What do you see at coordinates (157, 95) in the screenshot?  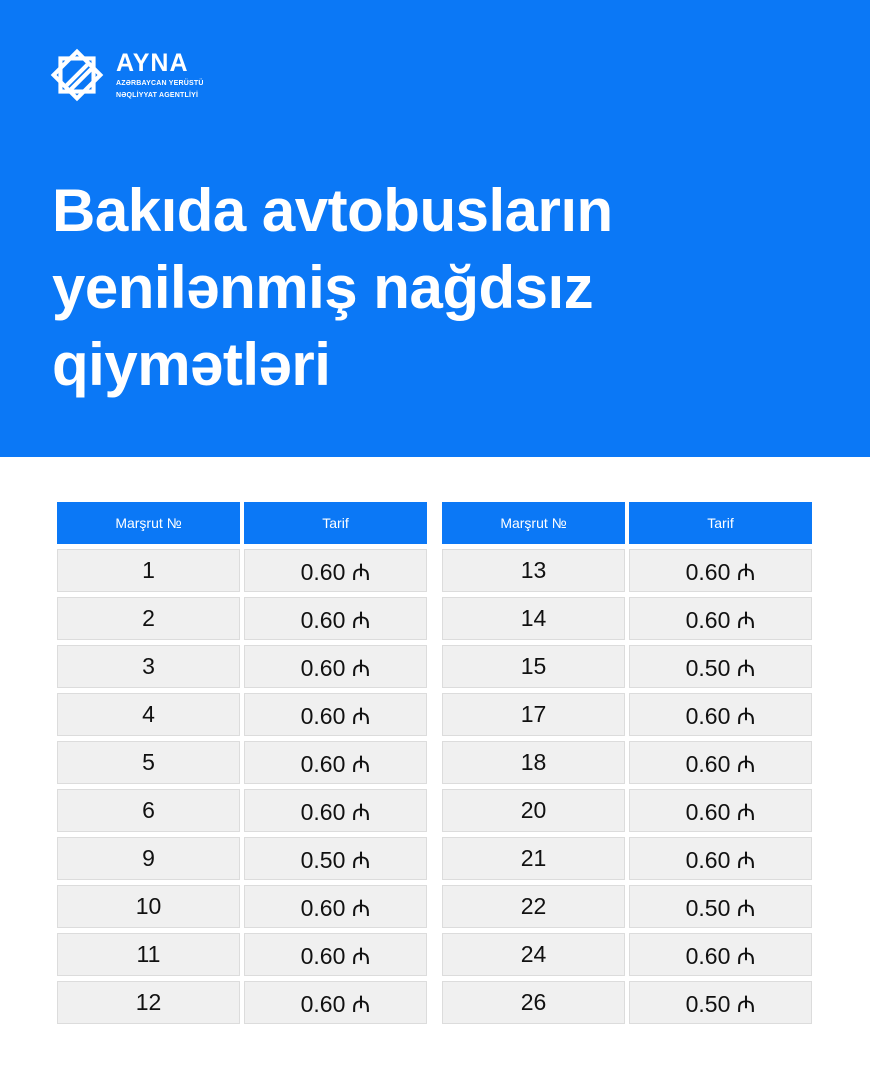 I see `logo-subtitle-2: NƏQLİYYAT AGENTLİYİ` at bounding box center [157, 95].